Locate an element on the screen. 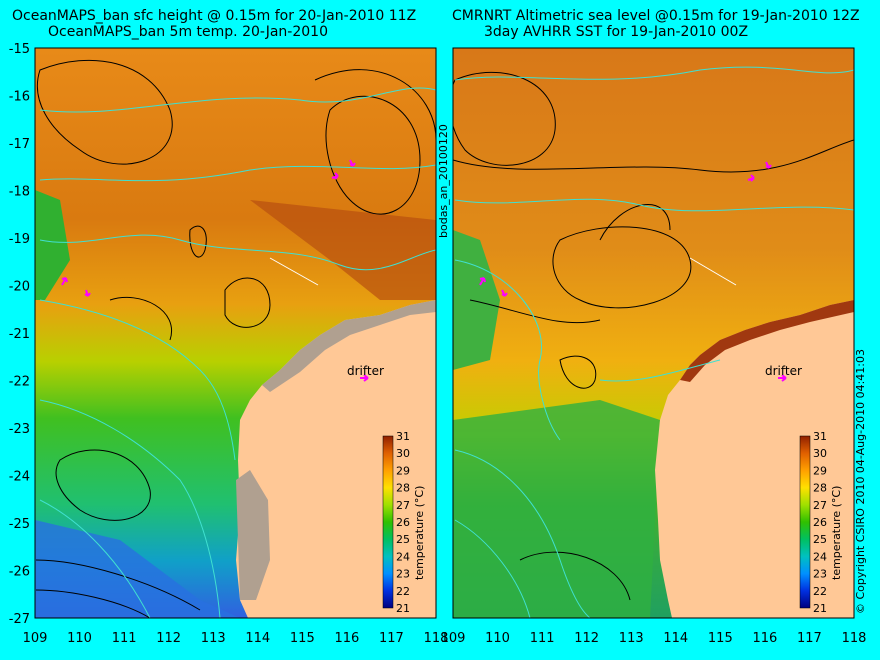  right-title-line2: 3day AVHRR SST for 19-Jan-2010 00Z is located at coordinates (616, 32).